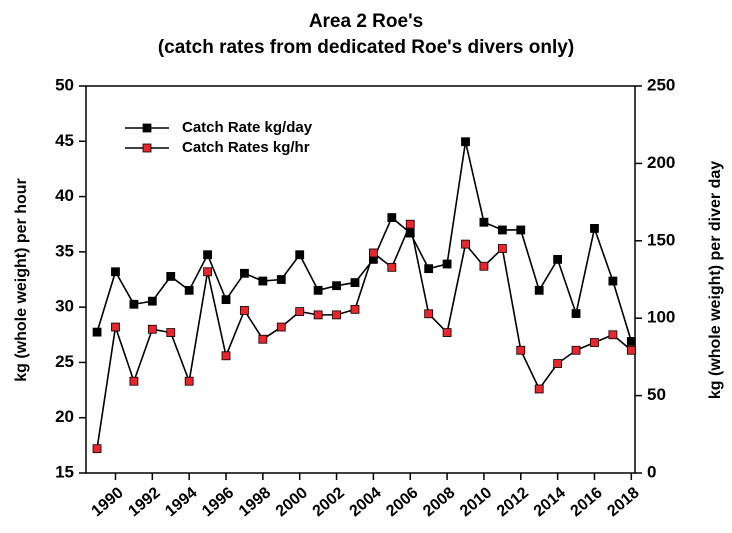 This screenshot has height=533, width=732. Describe the element at coordinates (661, 162) in the screenshot. I see `y2-tick-label: 200` at that location.